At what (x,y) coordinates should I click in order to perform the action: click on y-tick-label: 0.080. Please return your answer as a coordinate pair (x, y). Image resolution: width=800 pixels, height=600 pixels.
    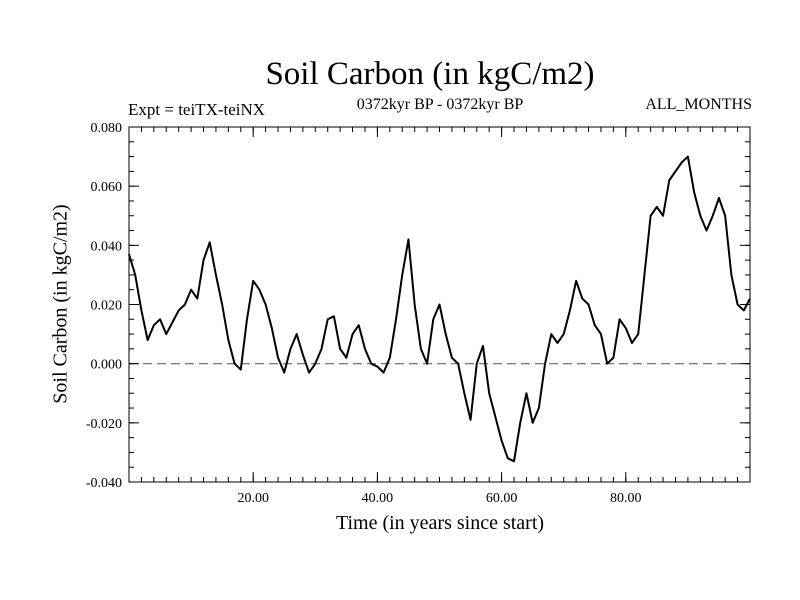
    Looking at the image, I should click on (107, 128).